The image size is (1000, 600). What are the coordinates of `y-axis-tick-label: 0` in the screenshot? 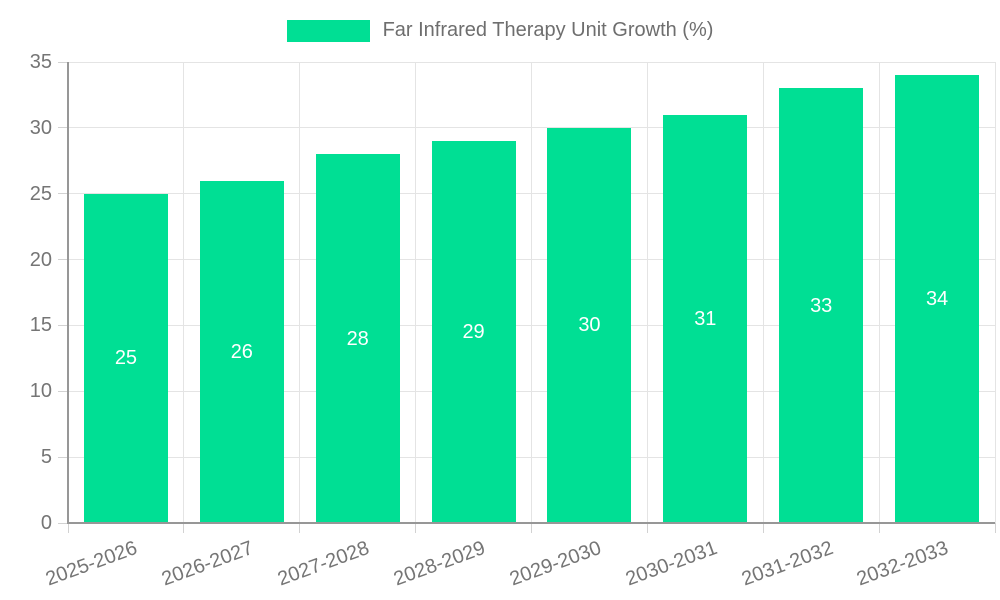 It's located at (46, 523).